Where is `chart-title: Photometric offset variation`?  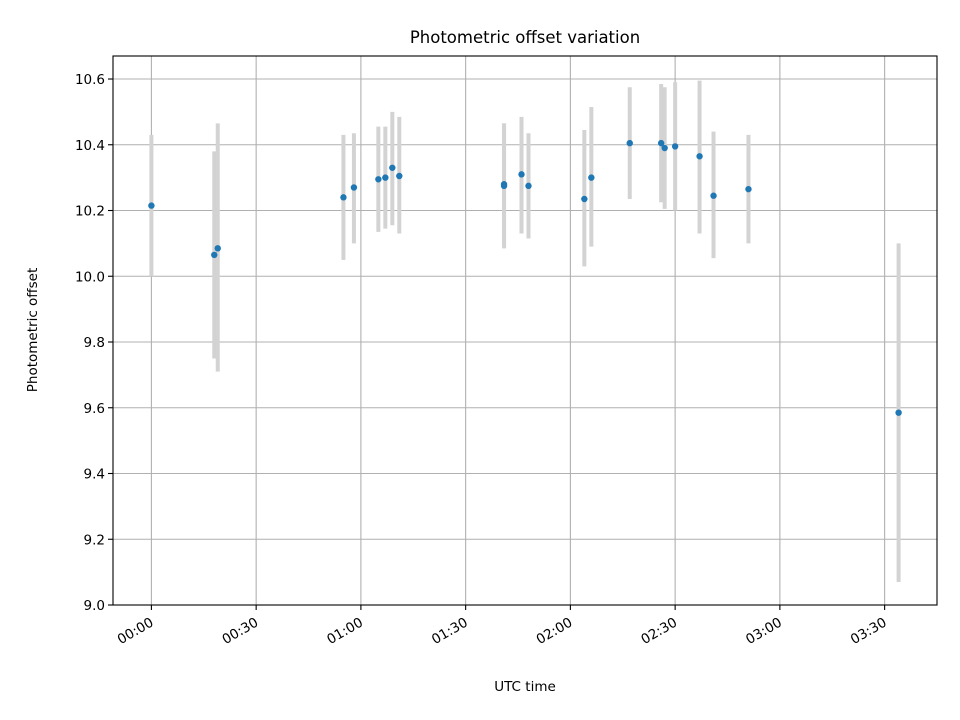
chart-title: Photometric offset variation is located at coordinates (525, 37).